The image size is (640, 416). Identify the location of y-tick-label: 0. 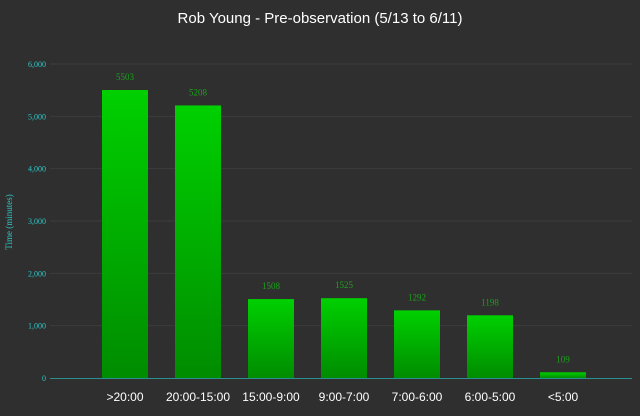
(44, 378).